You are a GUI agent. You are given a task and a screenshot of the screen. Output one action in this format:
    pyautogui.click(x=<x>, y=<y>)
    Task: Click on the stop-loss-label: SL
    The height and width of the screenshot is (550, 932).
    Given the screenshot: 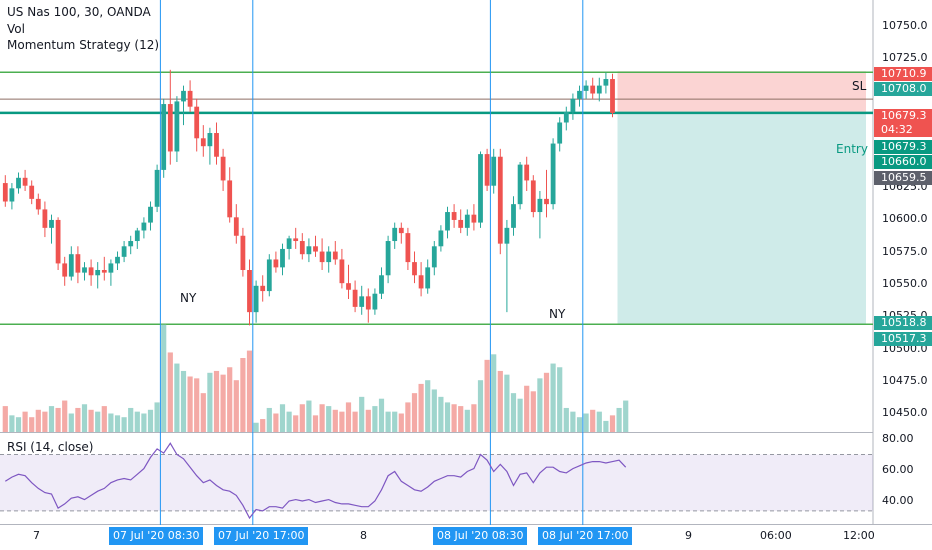 What is the action you would take?
    pyautogui.click(x=859, y=86)
    